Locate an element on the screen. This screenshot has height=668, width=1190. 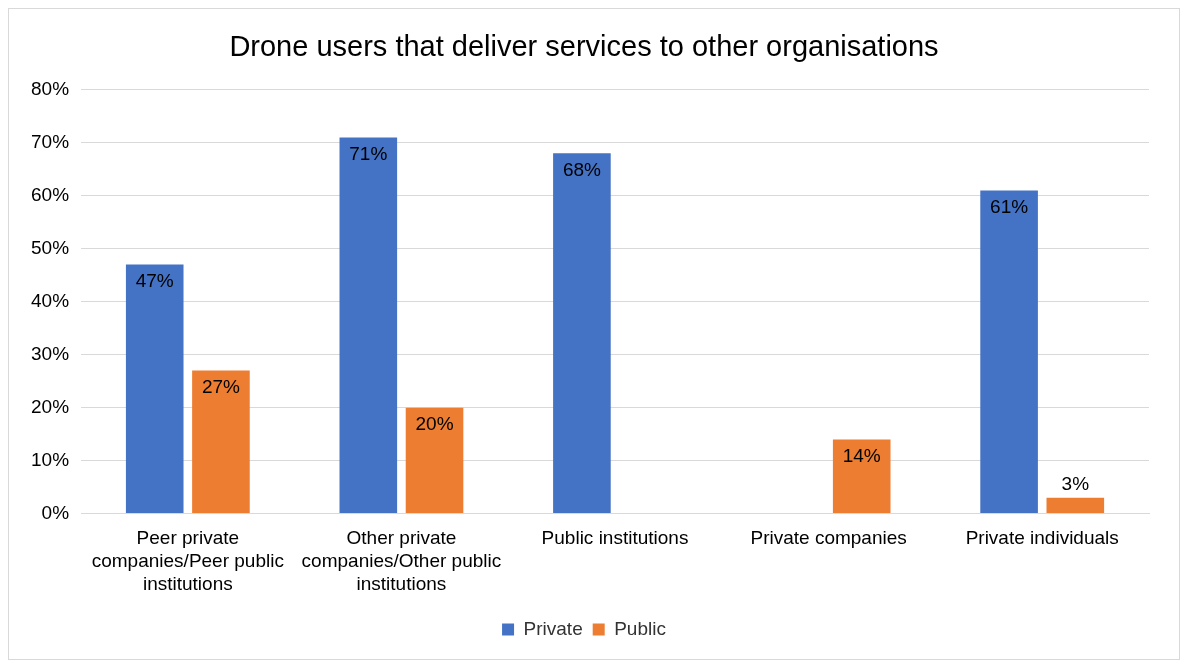
y-tick-label: 50% is located at coordinates (50, 247).